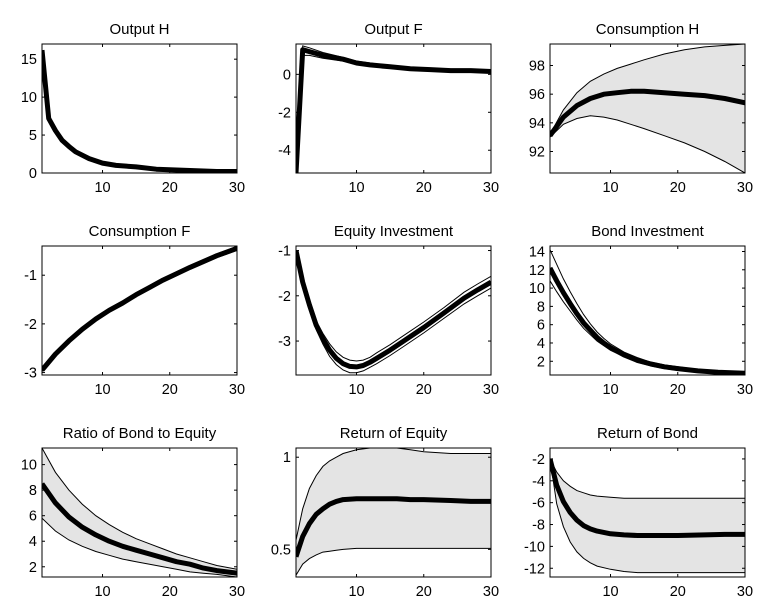 This screenshot has width=758, height=616. What do you see at coordinates (394, 231) in the screenshot?
I see `subplot-title: Equity Investment` at bounding box center [394, 231].